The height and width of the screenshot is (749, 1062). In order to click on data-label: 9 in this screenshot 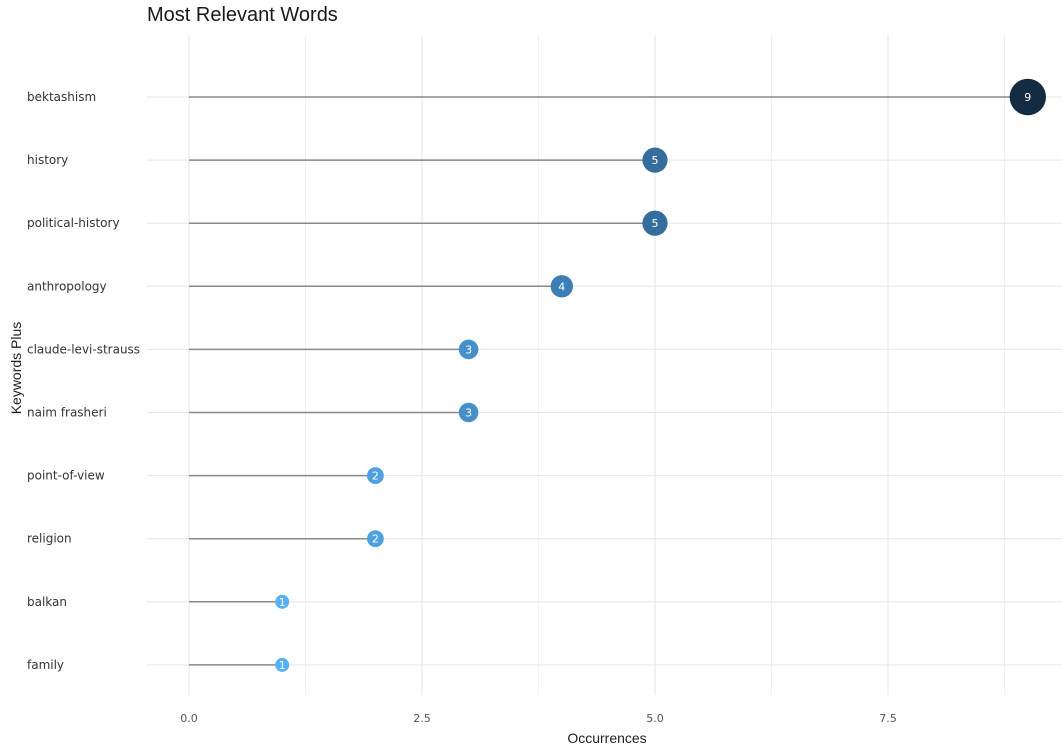, I will do `click(1027, 97)`.